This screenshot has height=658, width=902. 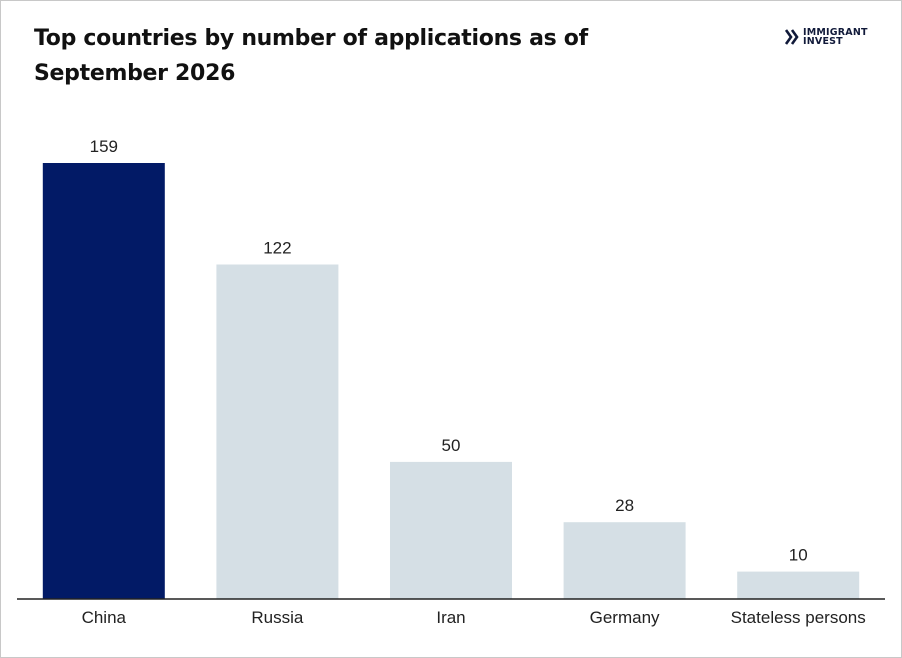 I want to click on category-label: Stateless persons, so click(x=798, y=617).